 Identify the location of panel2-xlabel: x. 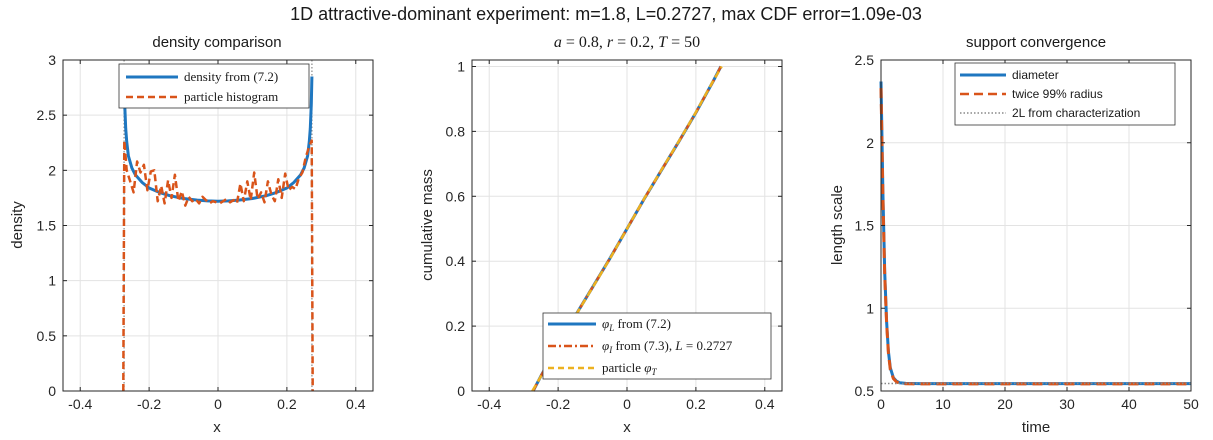
(627, 427).